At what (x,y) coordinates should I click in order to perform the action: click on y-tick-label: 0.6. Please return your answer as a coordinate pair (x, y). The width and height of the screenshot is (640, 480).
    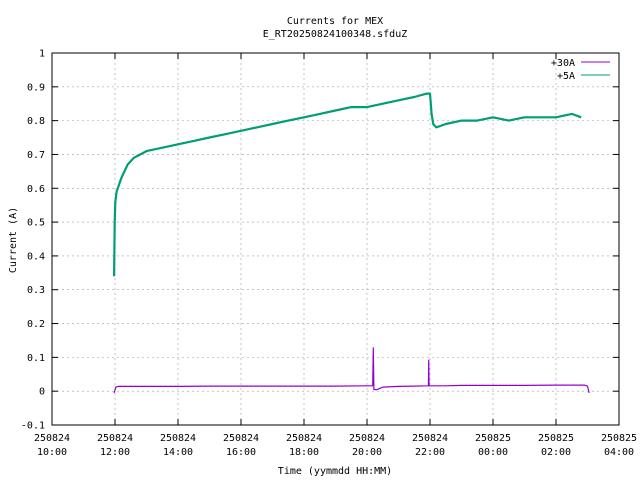
    Looking at the image, I should click on (36, 189).